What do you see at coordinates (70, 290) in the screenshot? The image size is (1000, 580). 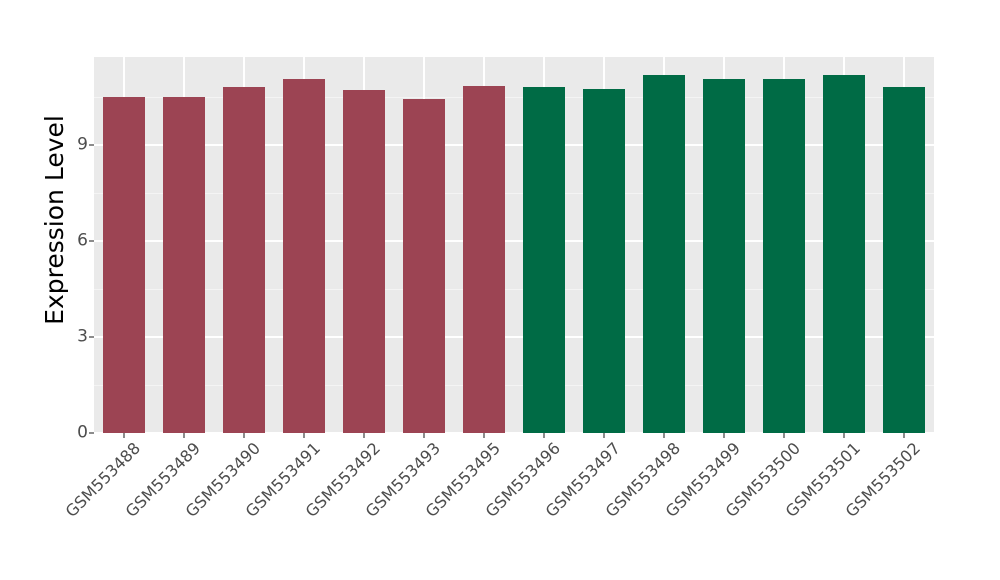 I see `y-axis-tick-labels: 0 3 6 9` at bounding box center [70, 290].